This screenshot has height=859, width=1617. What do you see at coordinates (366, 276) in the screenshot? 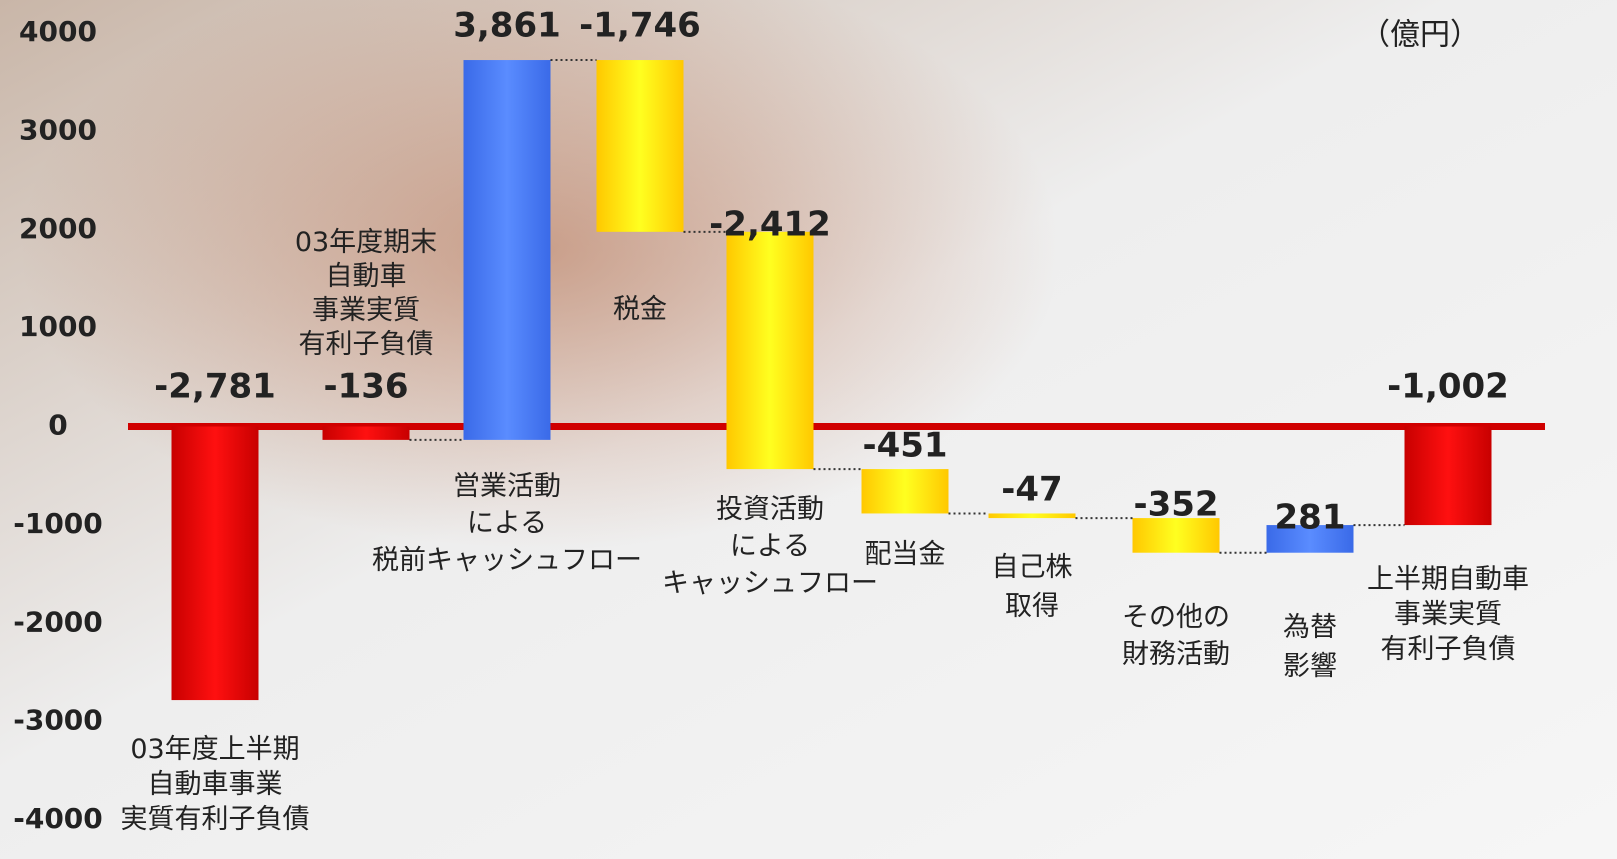
I see `category-line: 自動車` at bounding box center [366, 276].